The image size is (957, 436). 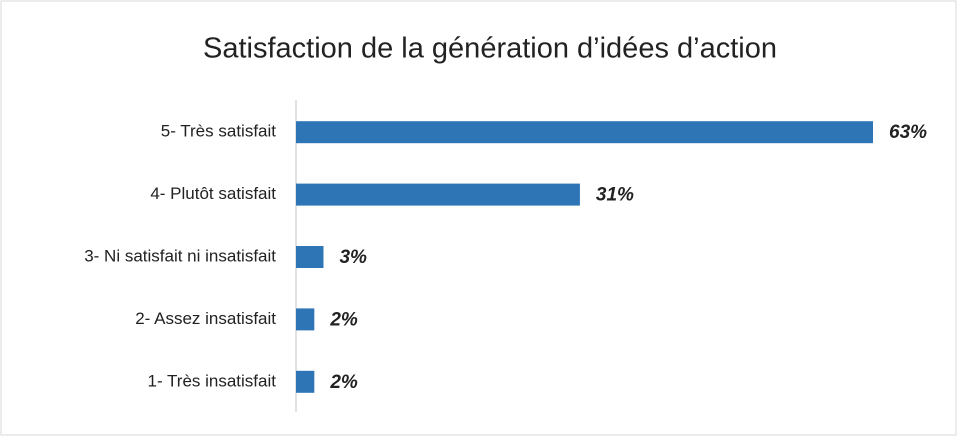 I want to click on y-tick-label: 3- Ni satisfait ni insatisfait, so click(x=180, y=255).